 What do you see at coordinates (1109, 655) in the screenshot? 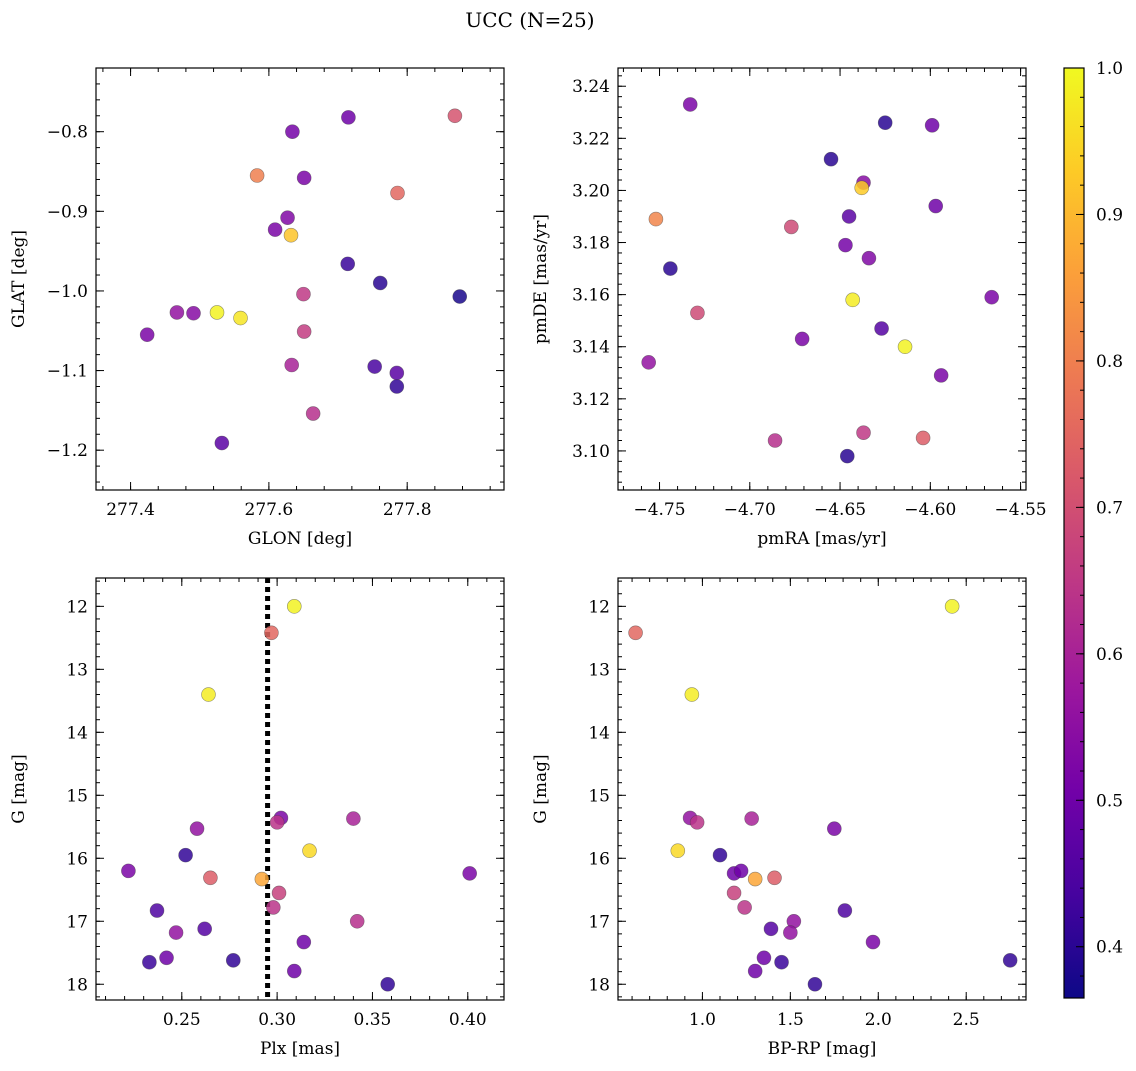
I see `colorbar-tick-label: 0.6` at bounding box center [1109, 655].